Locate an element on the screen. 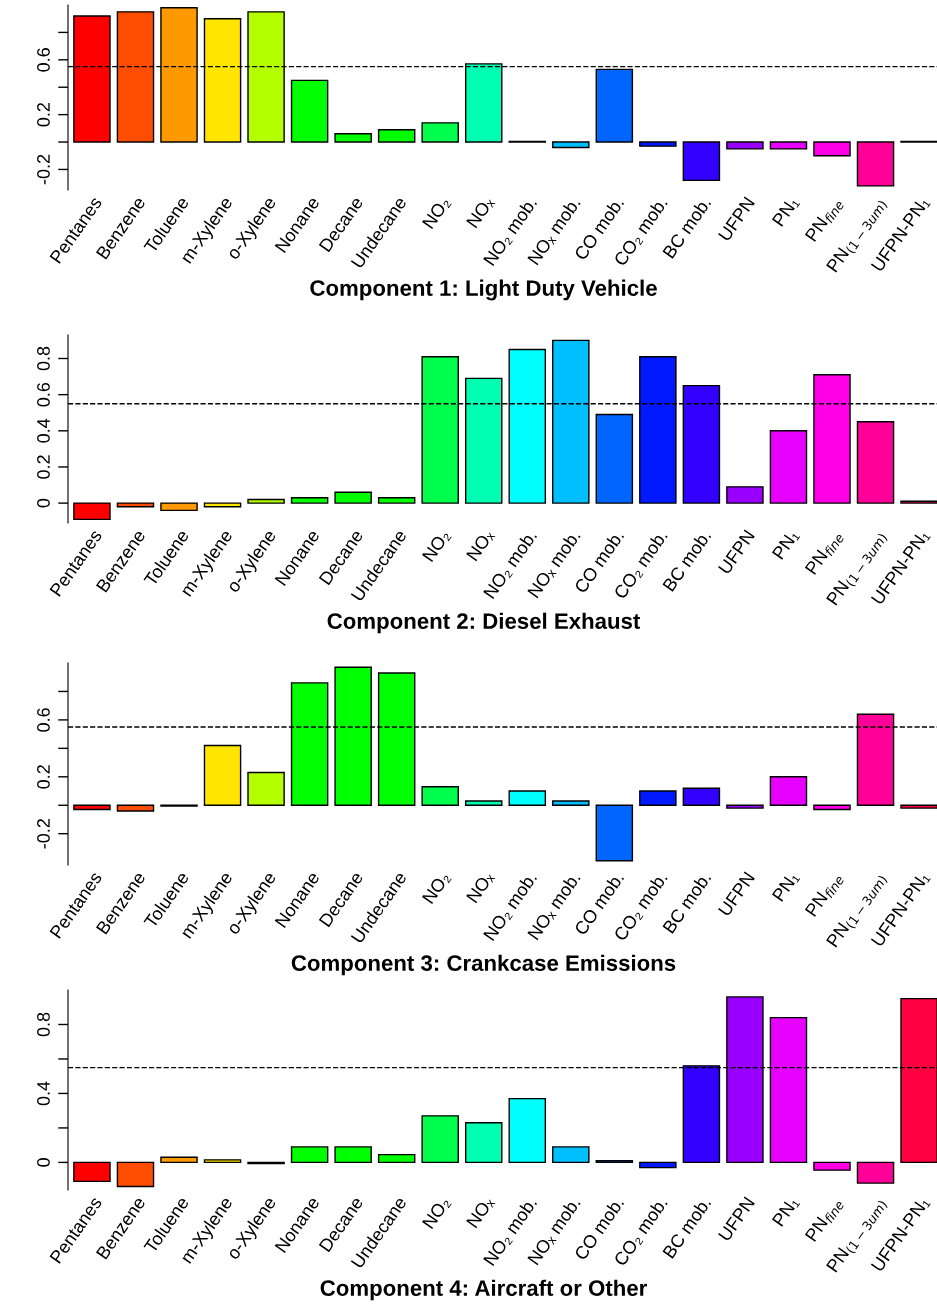  text: Component 3: Crankcase Emissions is located at coordinates (483, 965).